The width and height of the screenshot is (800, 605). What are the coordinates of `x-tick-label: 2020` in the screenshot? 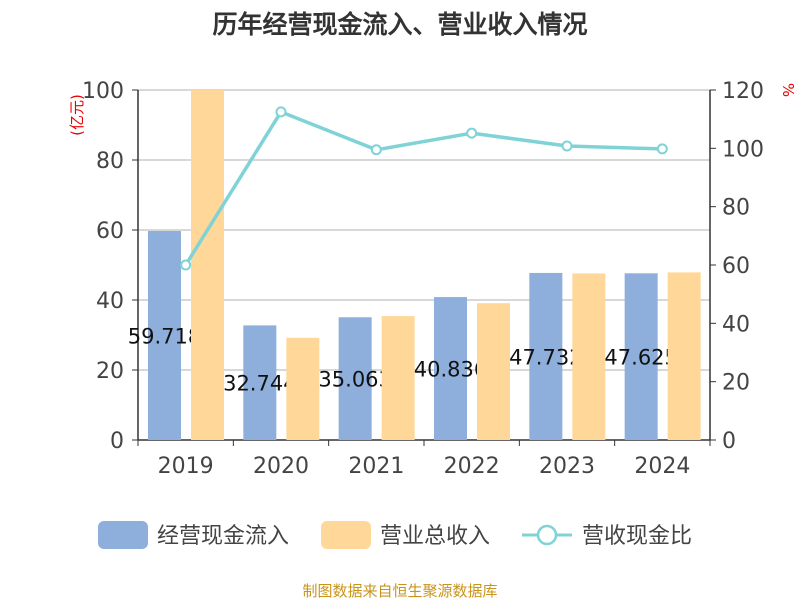 It's located at (281, 466).